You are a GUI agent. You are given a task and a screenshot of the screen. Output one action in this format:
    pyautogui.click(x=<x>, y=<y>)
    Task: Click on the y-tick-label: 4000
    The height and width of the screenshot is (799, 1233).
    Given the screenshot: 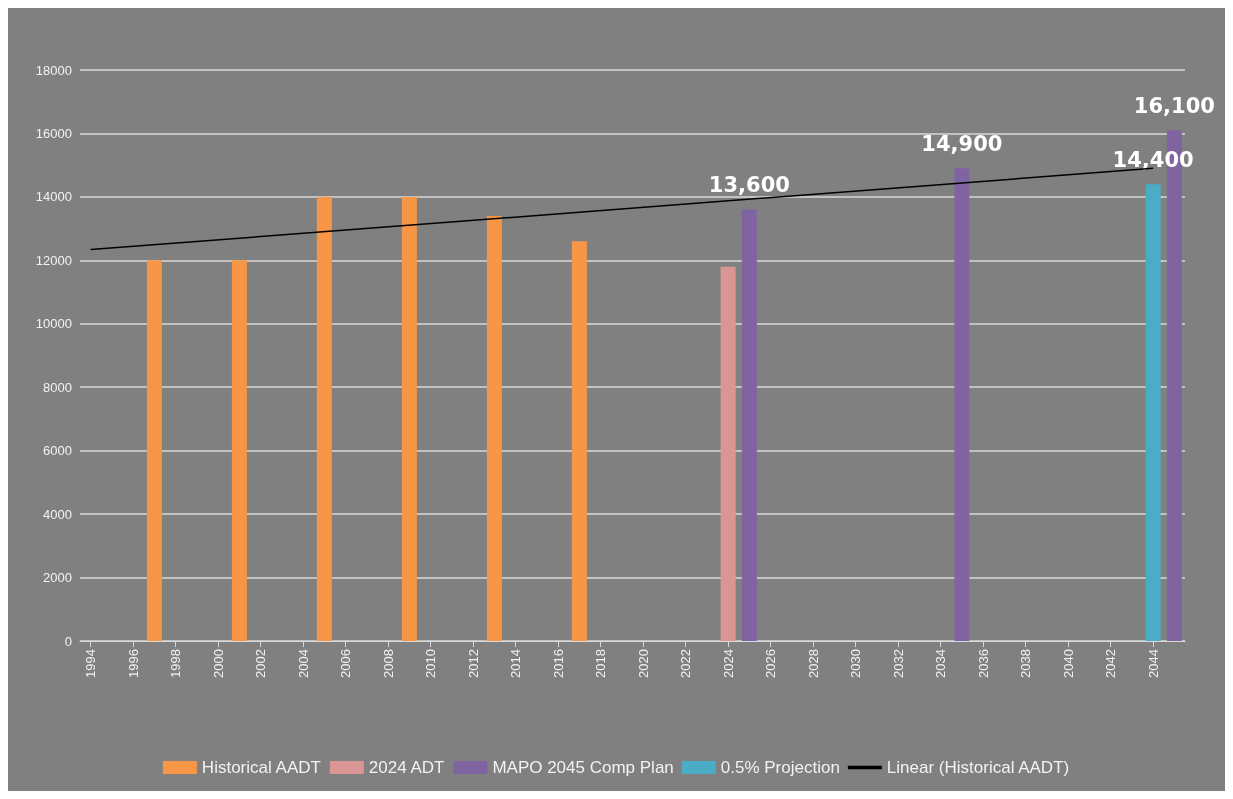 What is the action you would take?
    pyautogui.click(x=57, y=514)
    